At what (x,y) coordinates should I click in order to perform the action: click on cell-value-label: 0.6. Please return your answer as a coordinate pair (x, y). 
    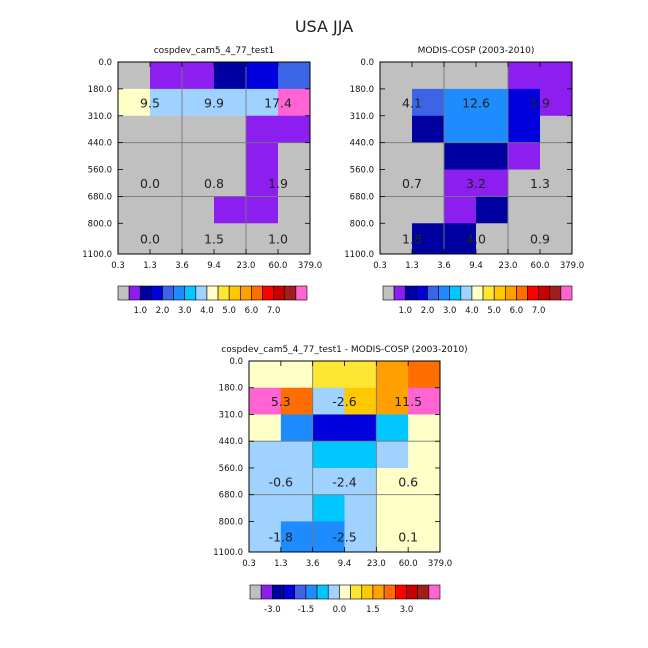
    Looking at the image, I should click on (408, 481).